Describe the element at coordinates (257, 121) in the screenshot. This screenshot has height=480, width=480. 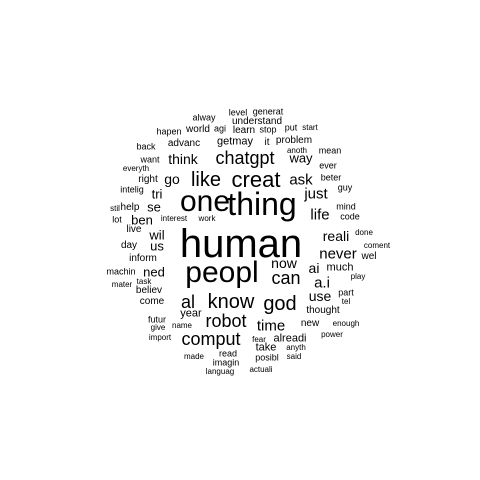
I see `cloud-word: understand` at that location.